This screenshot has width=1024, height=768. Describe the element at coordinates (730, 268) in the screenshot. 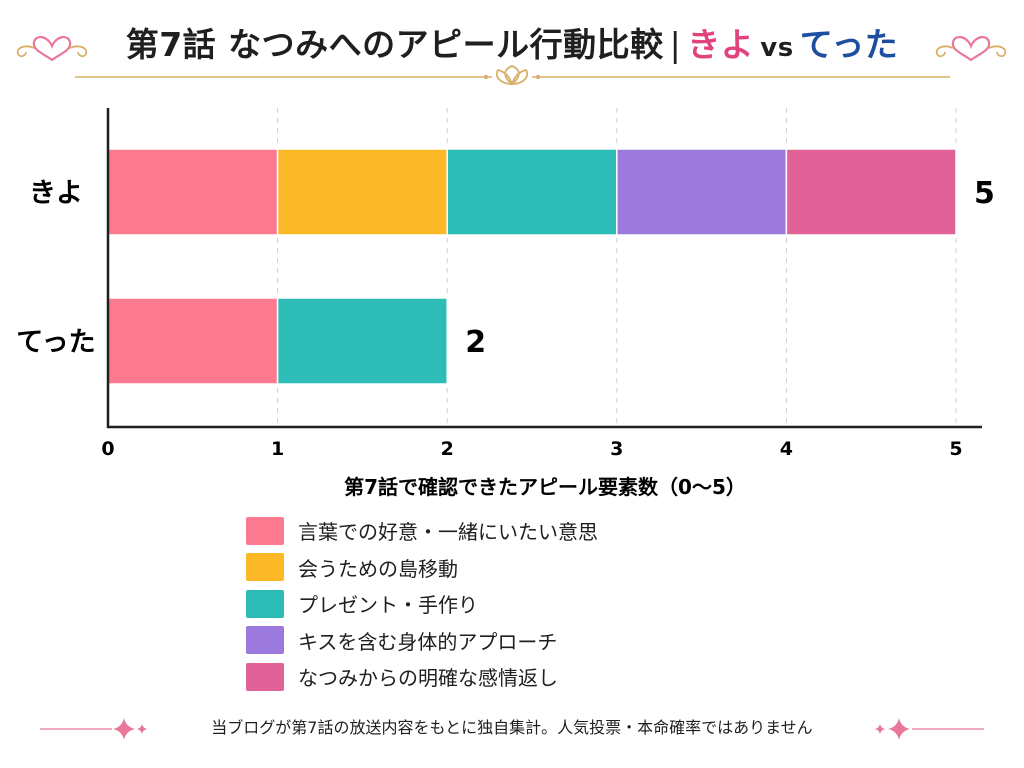

I see `total-labels: 52` at that location.